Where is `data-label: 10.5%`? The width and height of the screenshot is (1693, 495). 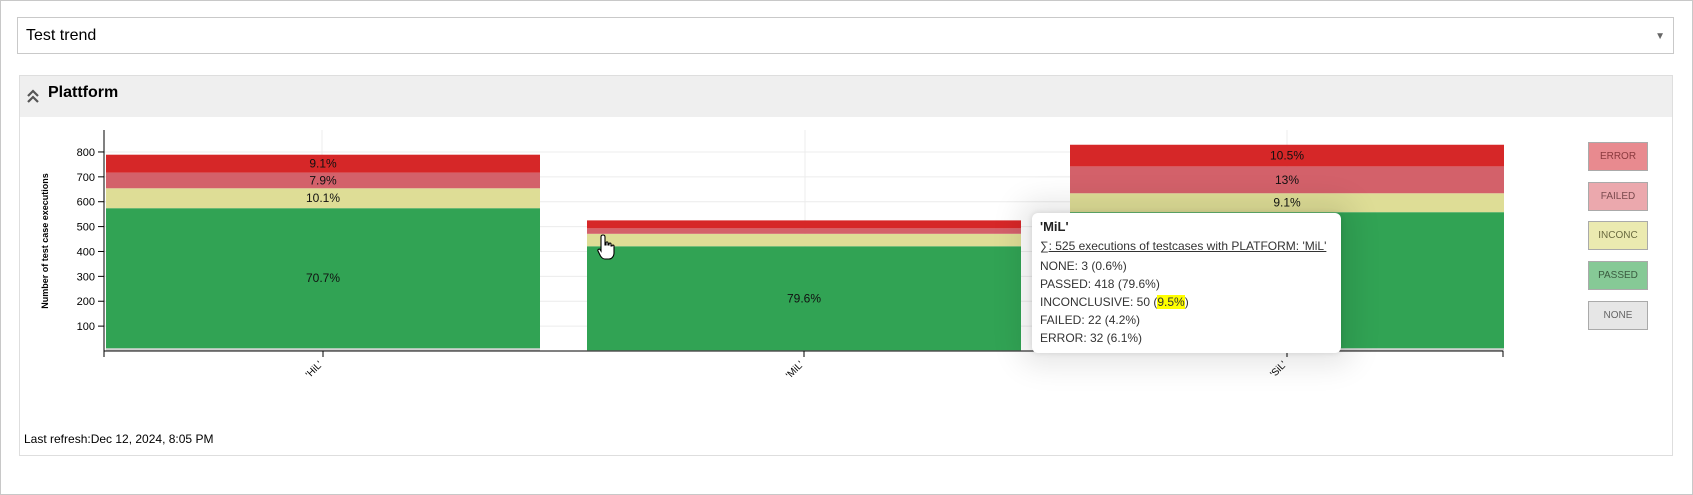 data-label: 10.5% is located at coordinates (1287, 156).